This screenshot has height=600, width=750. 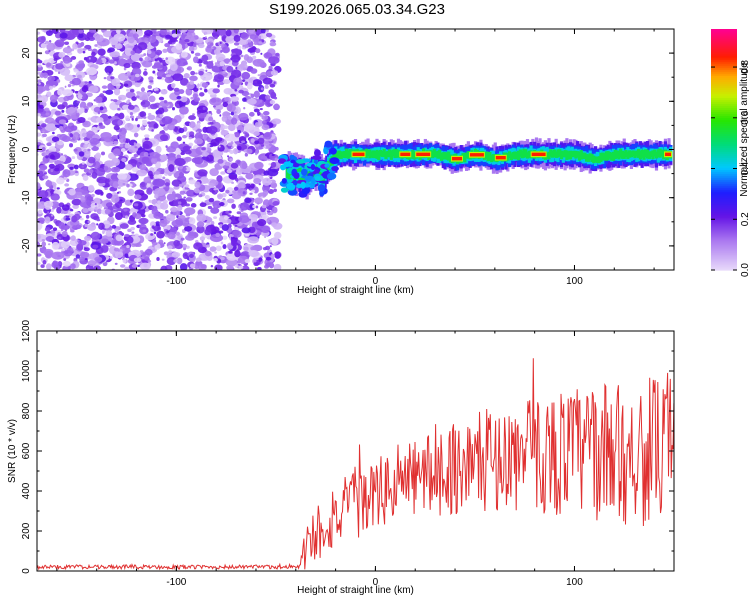 What do you see at coordinates (26, 197) in the screenshot?
I see `y-tick-label: -10` at bounding box center [26, 197].